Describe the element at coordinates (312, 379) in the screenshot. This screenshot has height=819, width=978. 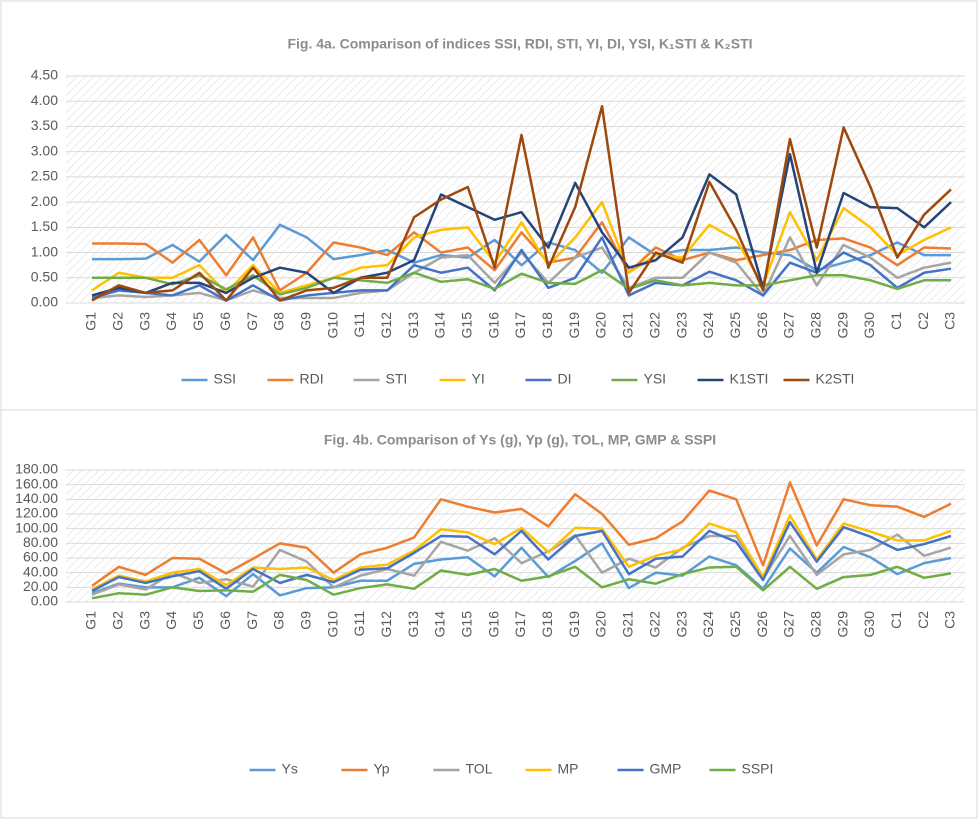
I see `legend-label: RDI` at that location.